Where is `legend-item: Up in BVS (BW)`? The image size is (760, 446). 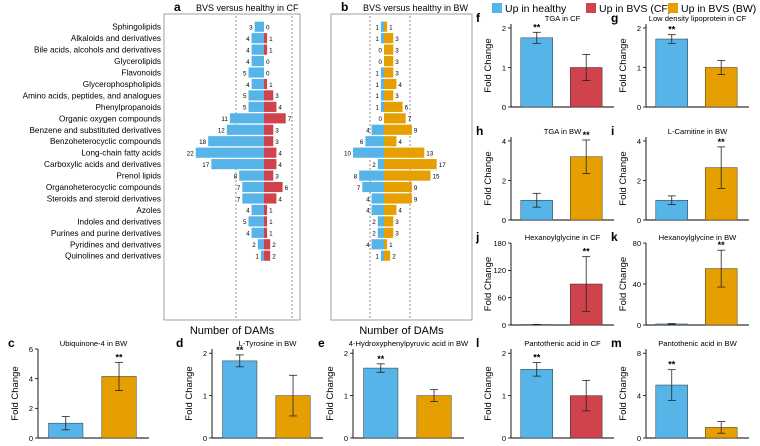 legend-item: Up in BVS (BW) is located at coordinates (712, 9).